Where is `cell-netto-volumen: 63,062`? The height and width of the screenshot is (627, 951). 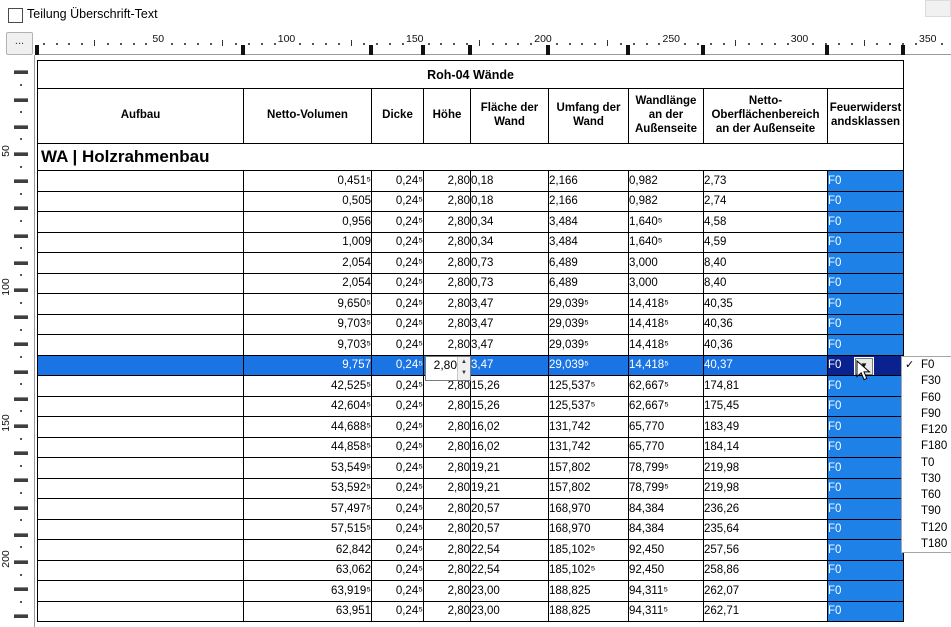
cell-netto-volumen: 63,062 is located at coordinates (307, 570).